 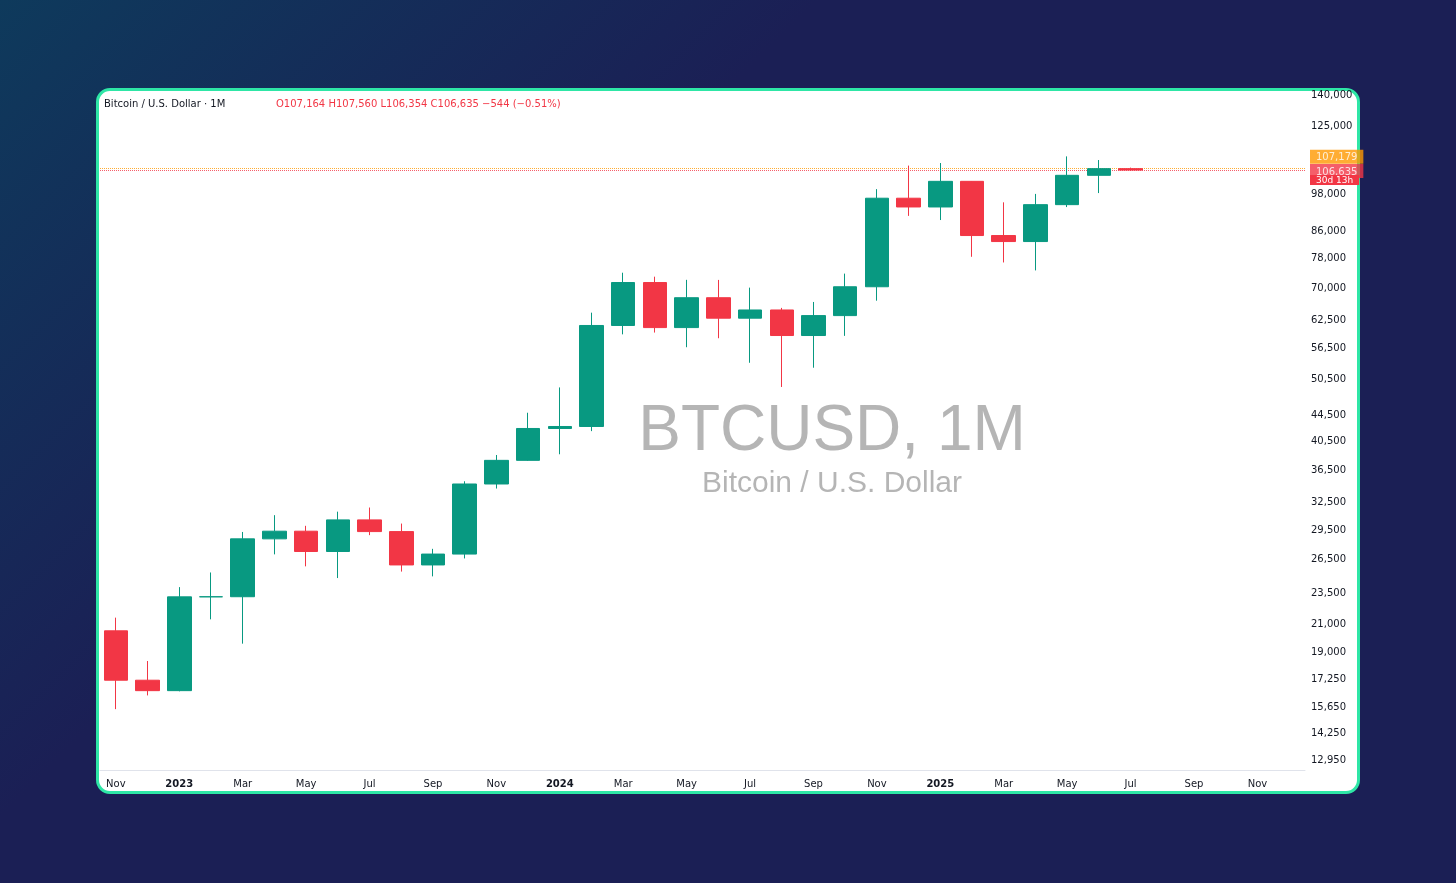 What do you see at coordinates (418, 103) in the screenshot?
I see `chart-subtitle: O107,164 H107,560 L106,354 C106,635 −544 (−0.51%)` at bounding box center [418, 103].